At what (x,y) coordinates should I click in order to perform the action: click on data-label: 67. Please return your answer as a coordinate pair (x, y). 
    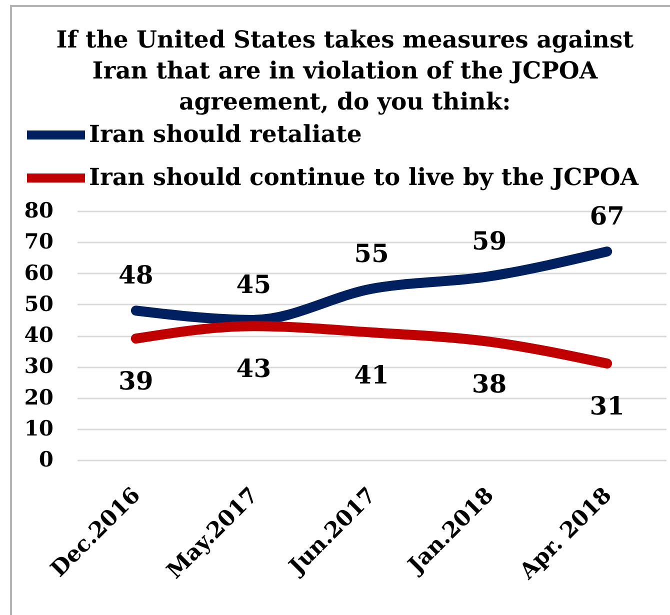
    Looking at the image, I should click on (607, 215).